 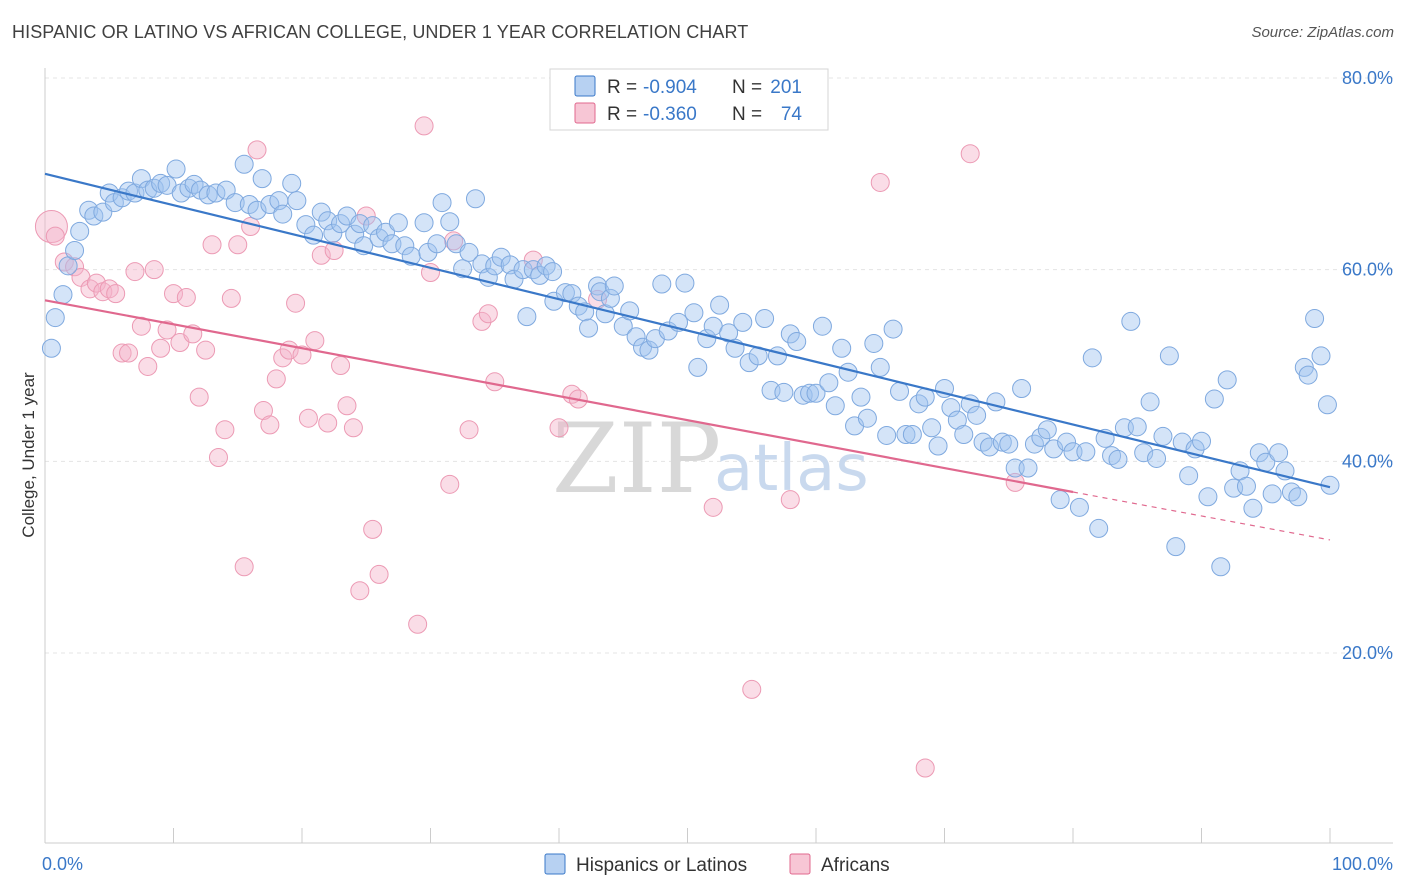 I want to click on x-tick-label-max: 100.0%, so click(x=1362, y=864).